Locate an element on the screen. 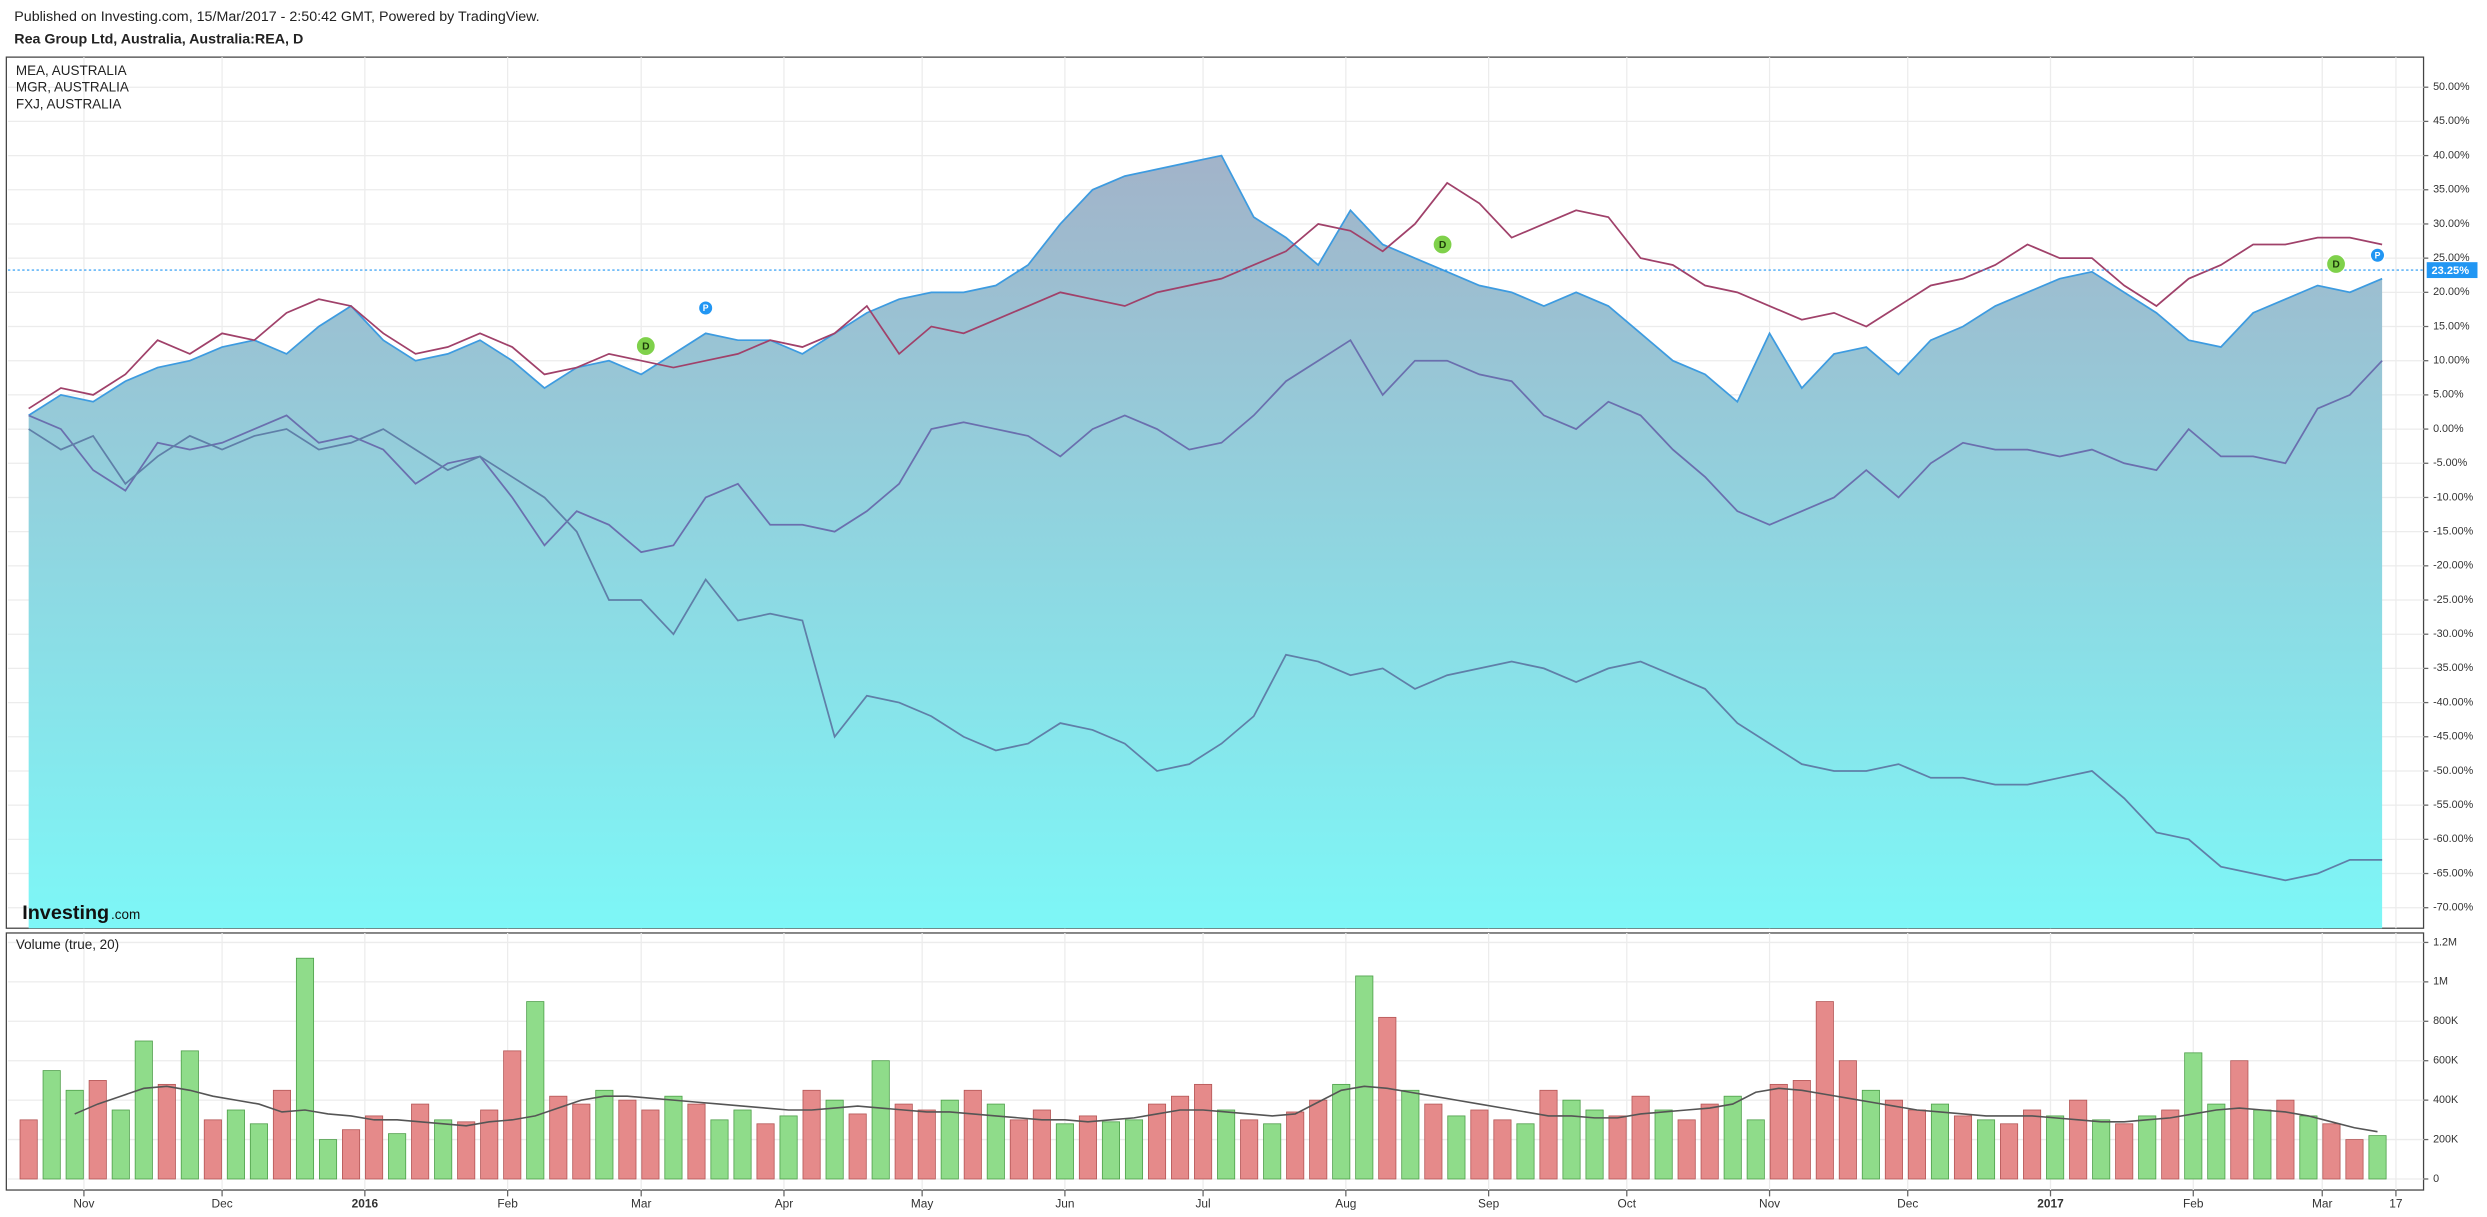 The image size is (2487, 1217). event-label: P is located at coordinates (706, 308).